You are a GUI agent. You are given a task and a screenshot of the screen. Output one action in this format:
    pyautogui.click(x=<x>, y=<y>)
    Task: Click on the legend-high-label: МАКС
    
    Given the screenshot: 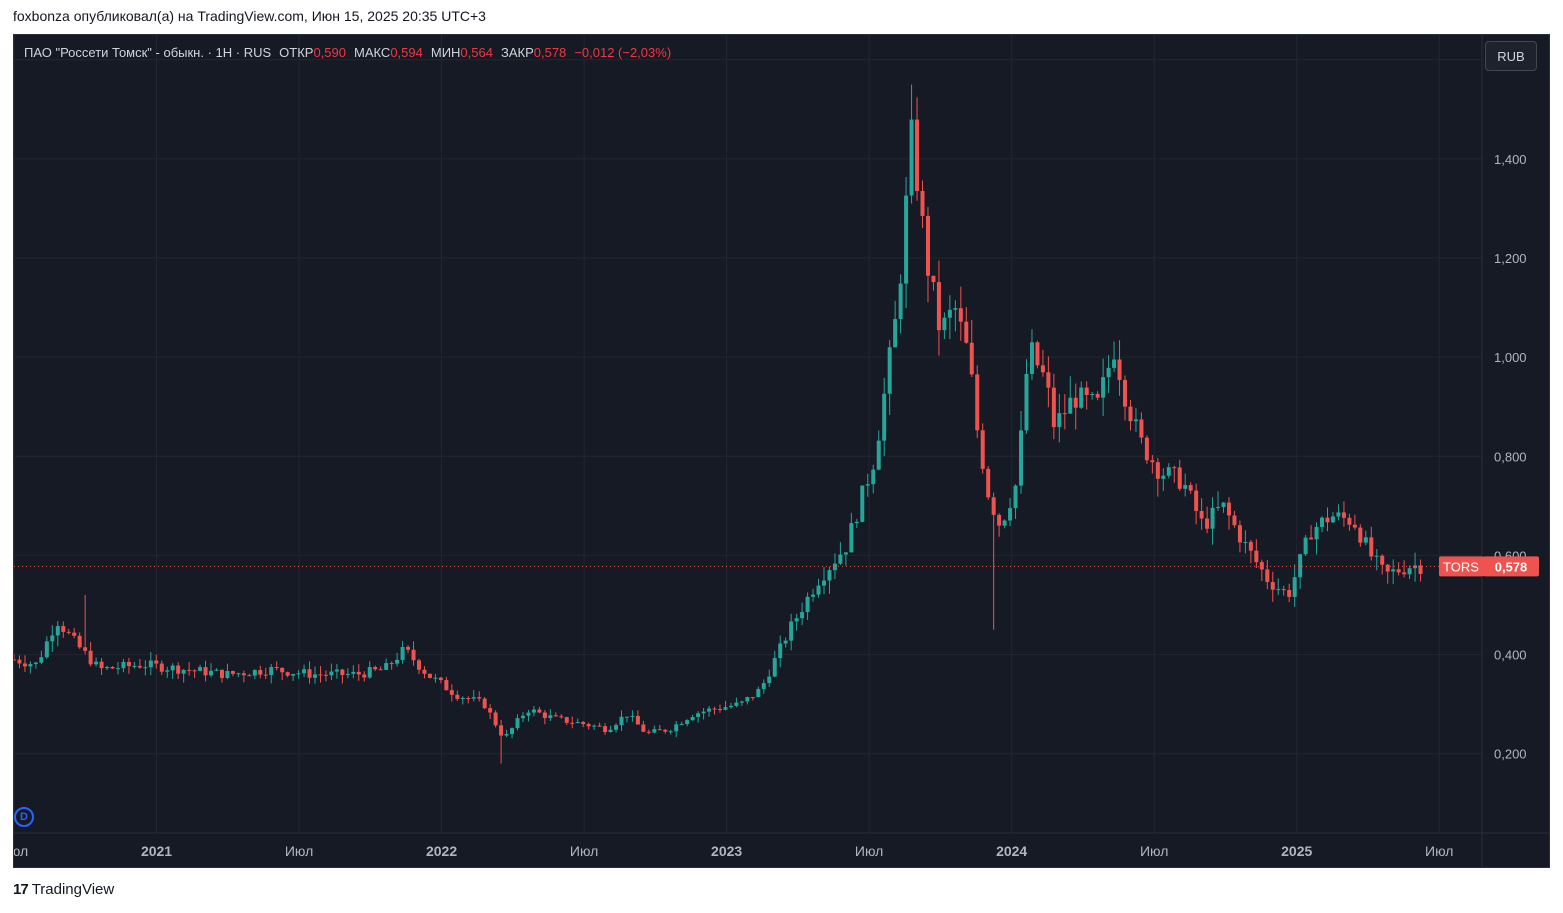 What is the action you would take?
    pyautogui.click(x=372, y=52)
    